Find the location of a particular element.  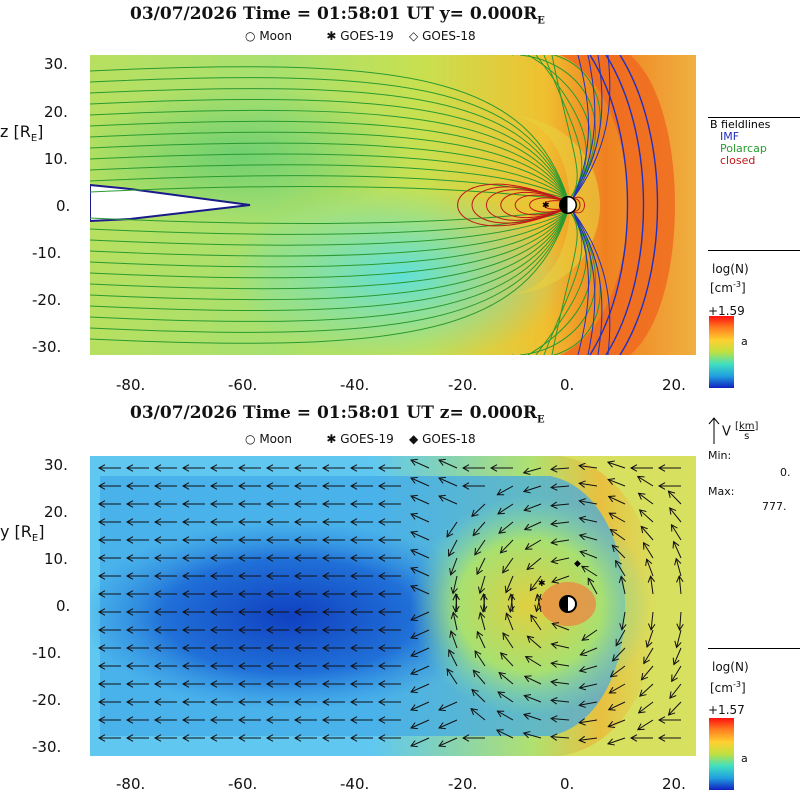

bottom-y-tick: 0. is located at coordinates (63, 606).